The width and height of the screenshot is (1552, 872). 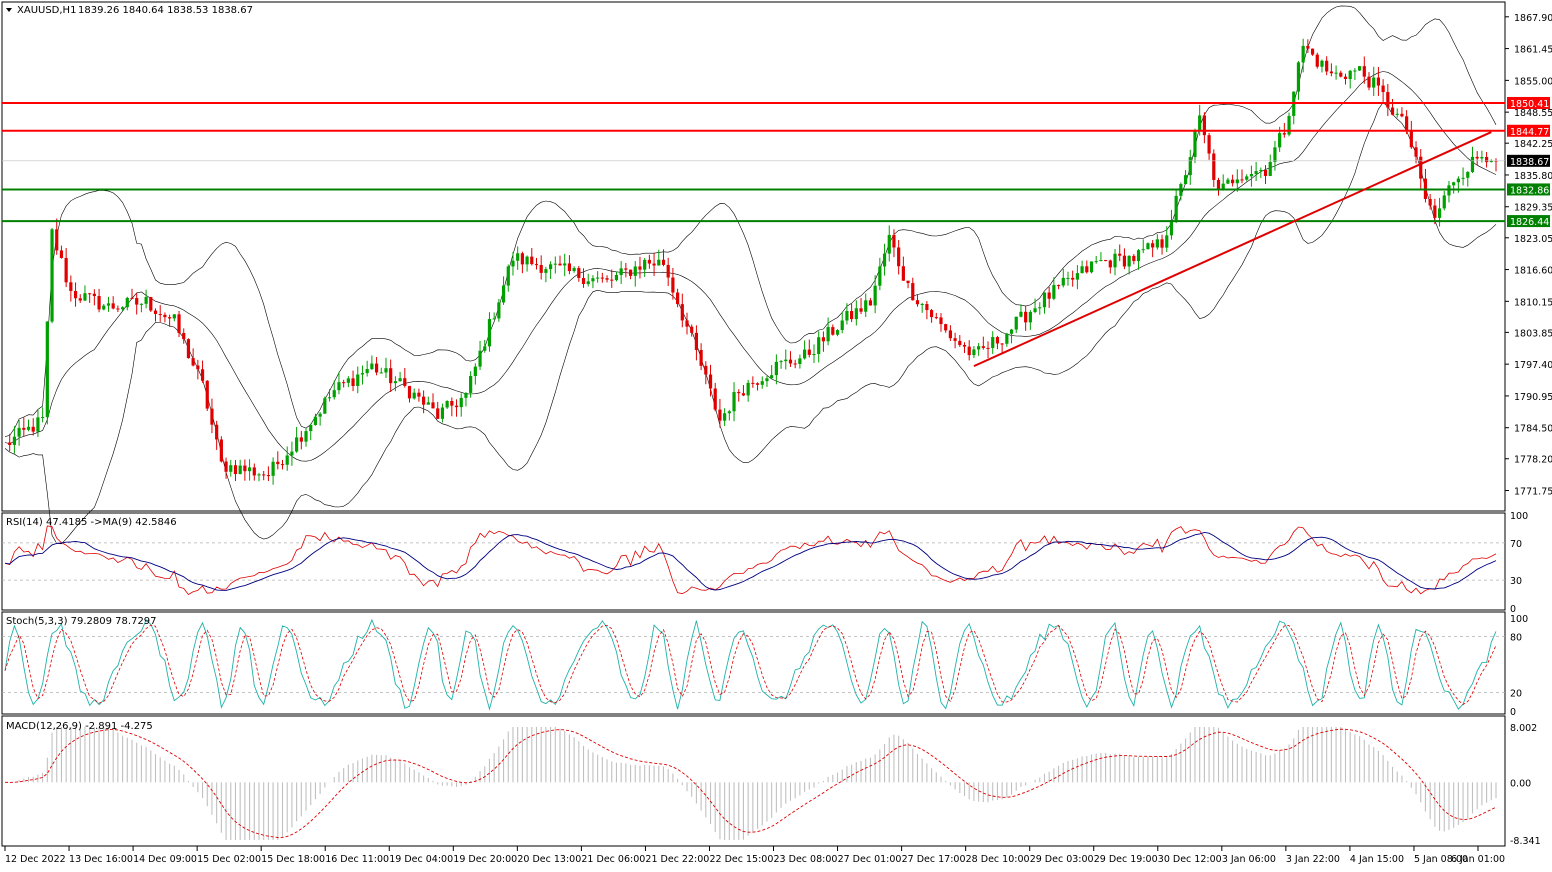 I want to click on macd-axis: 8.002 0.00 -8.341, so click(x=1525, y=785).